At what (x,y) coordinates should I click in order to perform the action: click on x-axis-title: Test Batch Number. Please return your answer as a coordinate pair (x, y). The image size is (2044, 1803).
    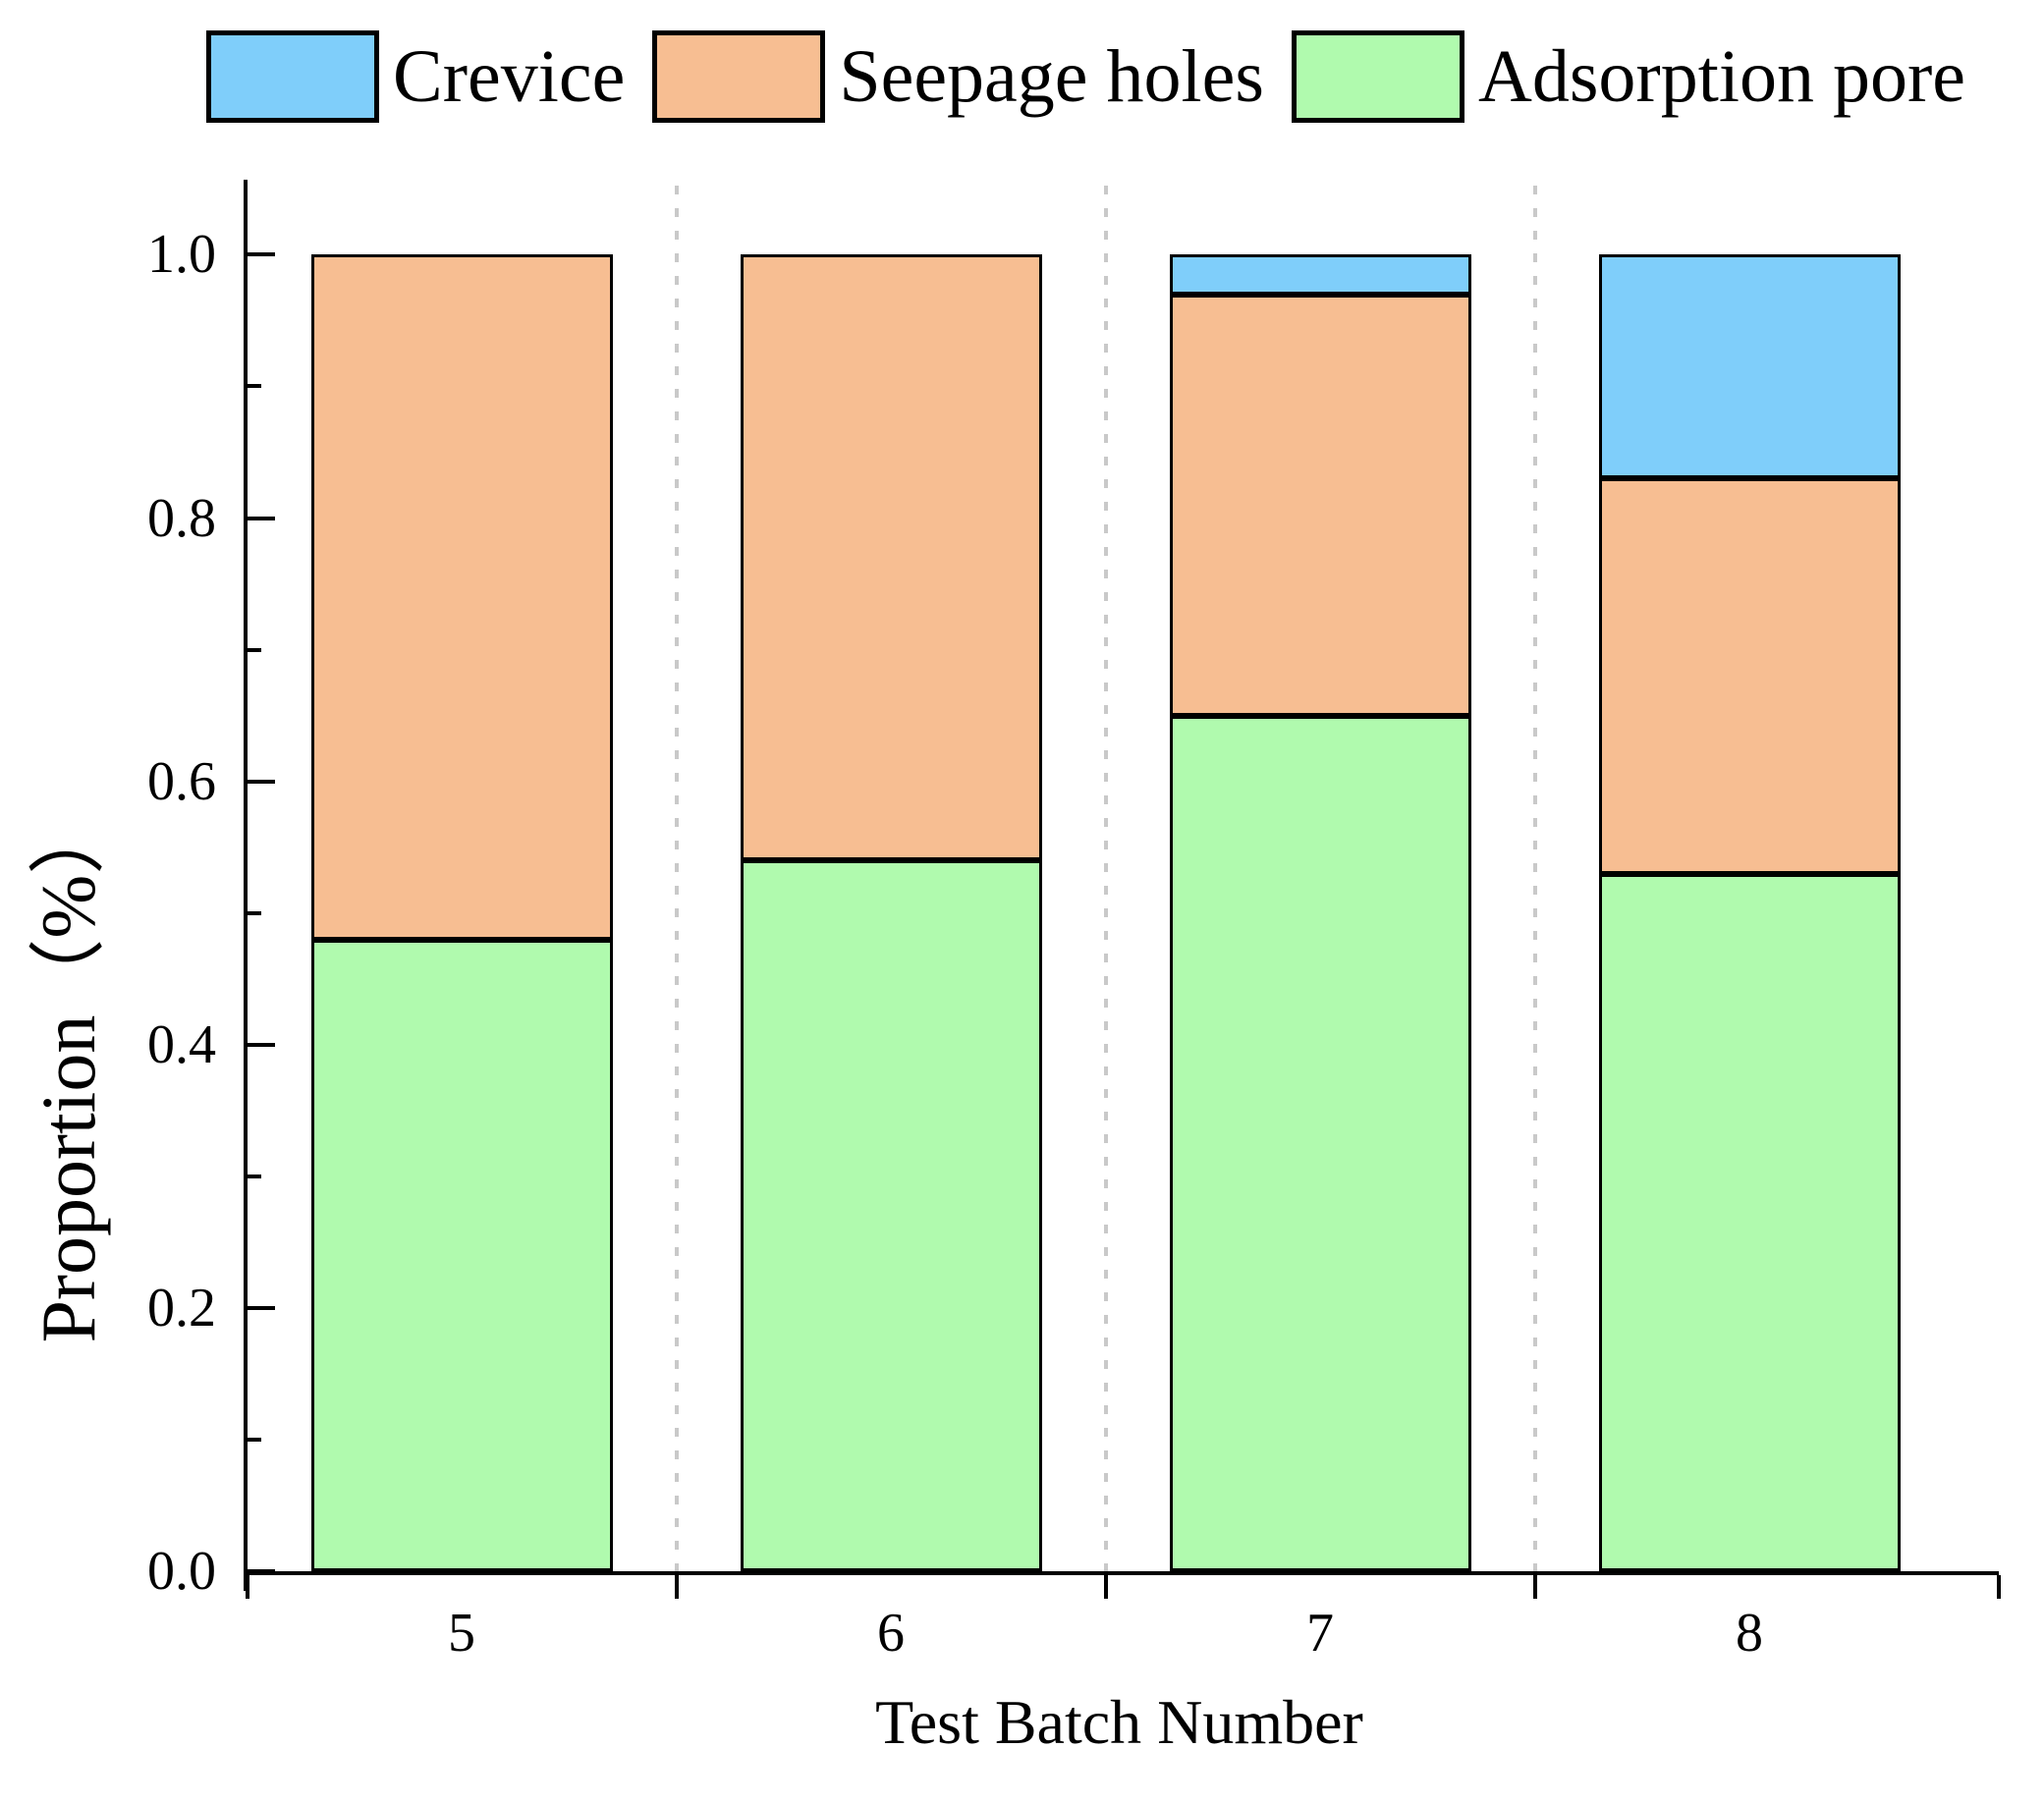
    Looking at the image, I should click on (1119, 1722).